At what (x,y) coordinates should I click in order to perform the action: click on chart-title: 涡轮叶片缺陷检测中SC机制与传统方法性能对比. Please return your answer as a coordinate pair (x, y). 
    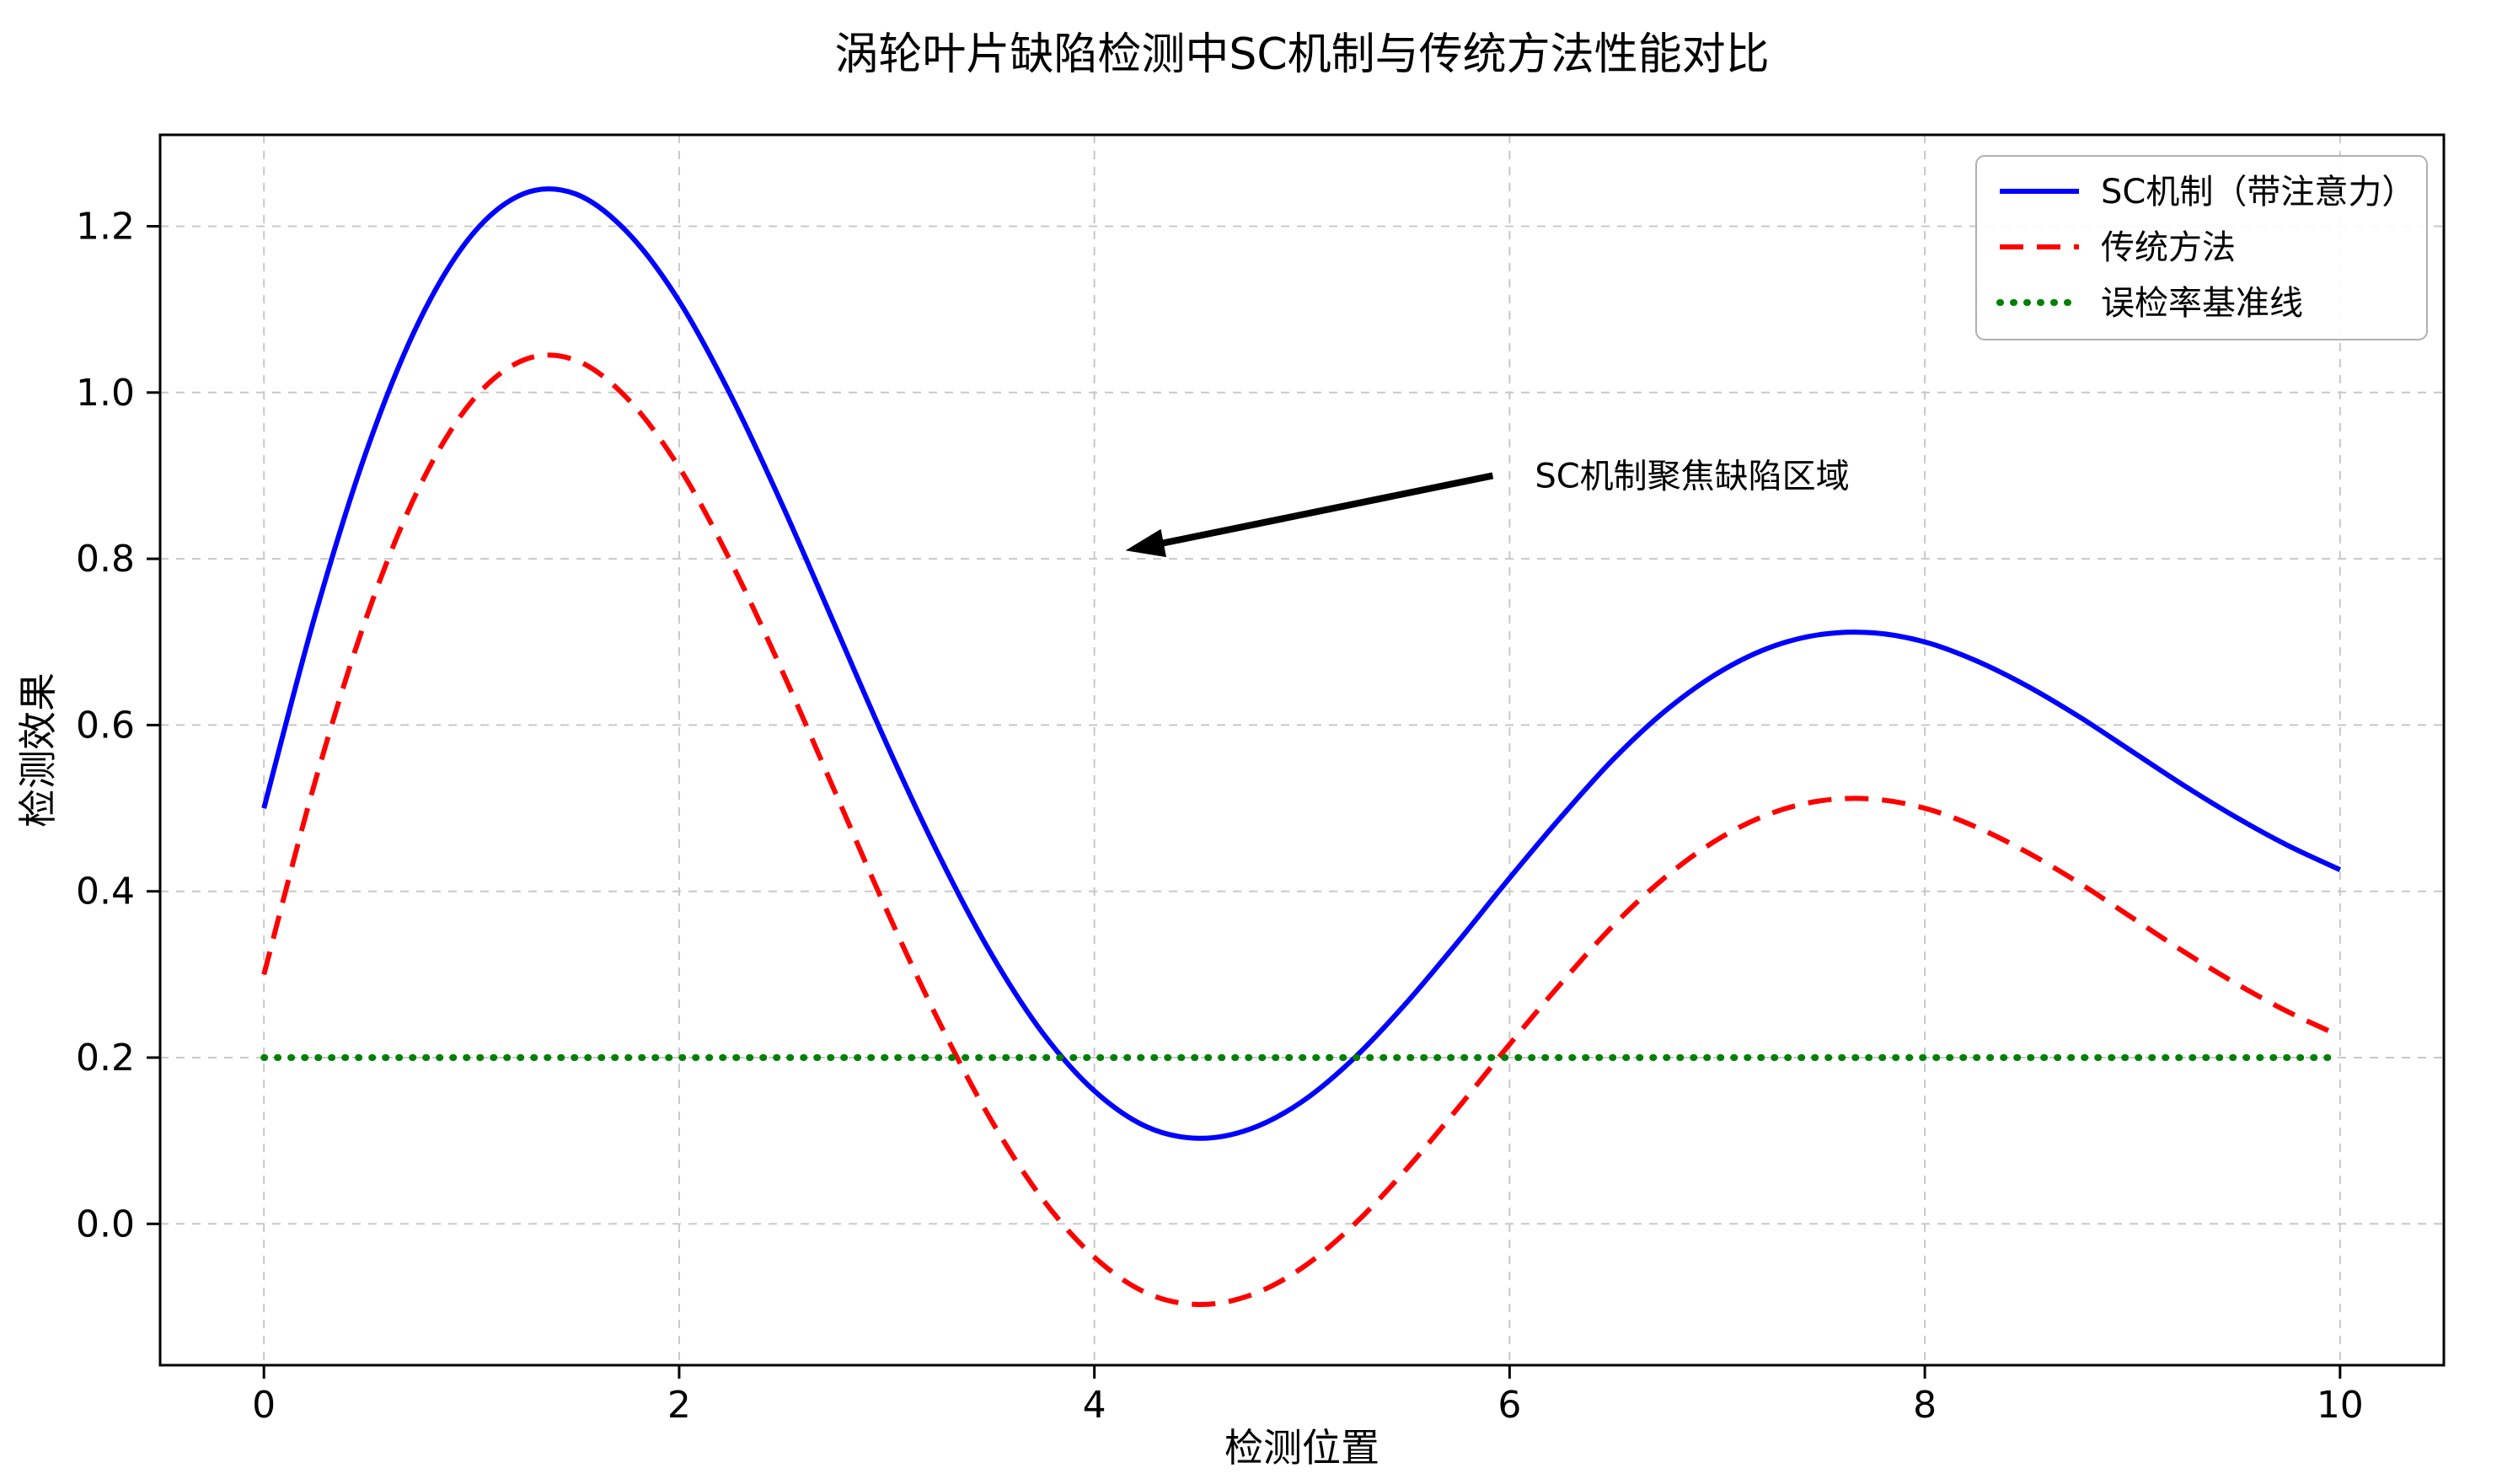
    Looking at the image, I should click on (1302, 54).